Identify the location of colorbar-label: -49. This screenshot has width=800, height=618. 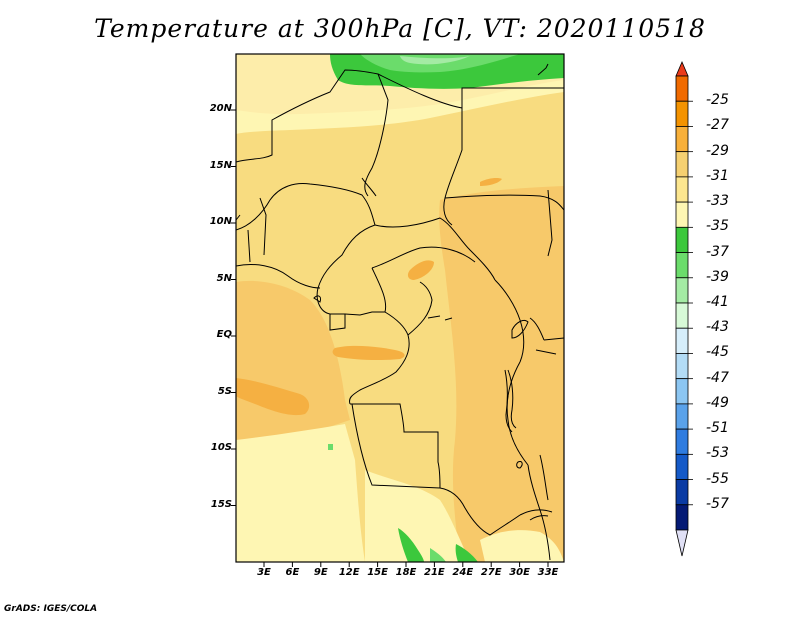
(717, 402).